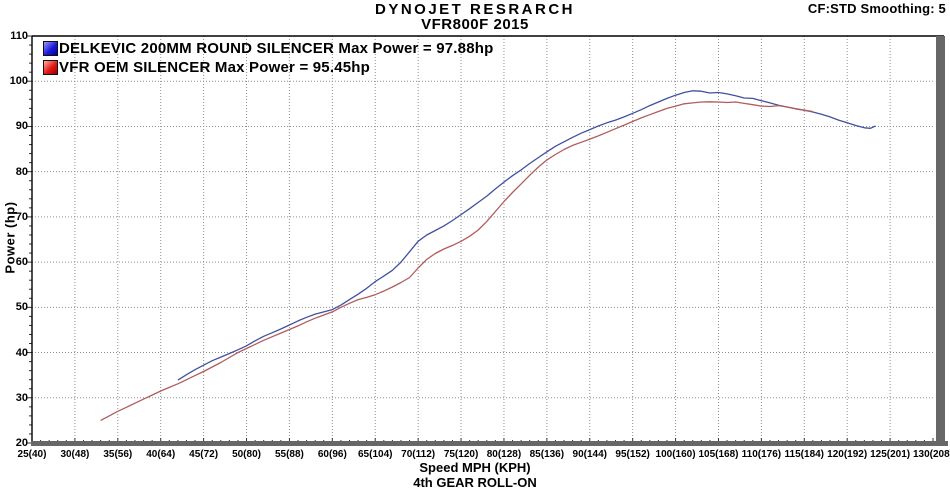 This screenshot has height=490, width=950. I want to click on x-tick-label: 75(120), so click(461, 454).